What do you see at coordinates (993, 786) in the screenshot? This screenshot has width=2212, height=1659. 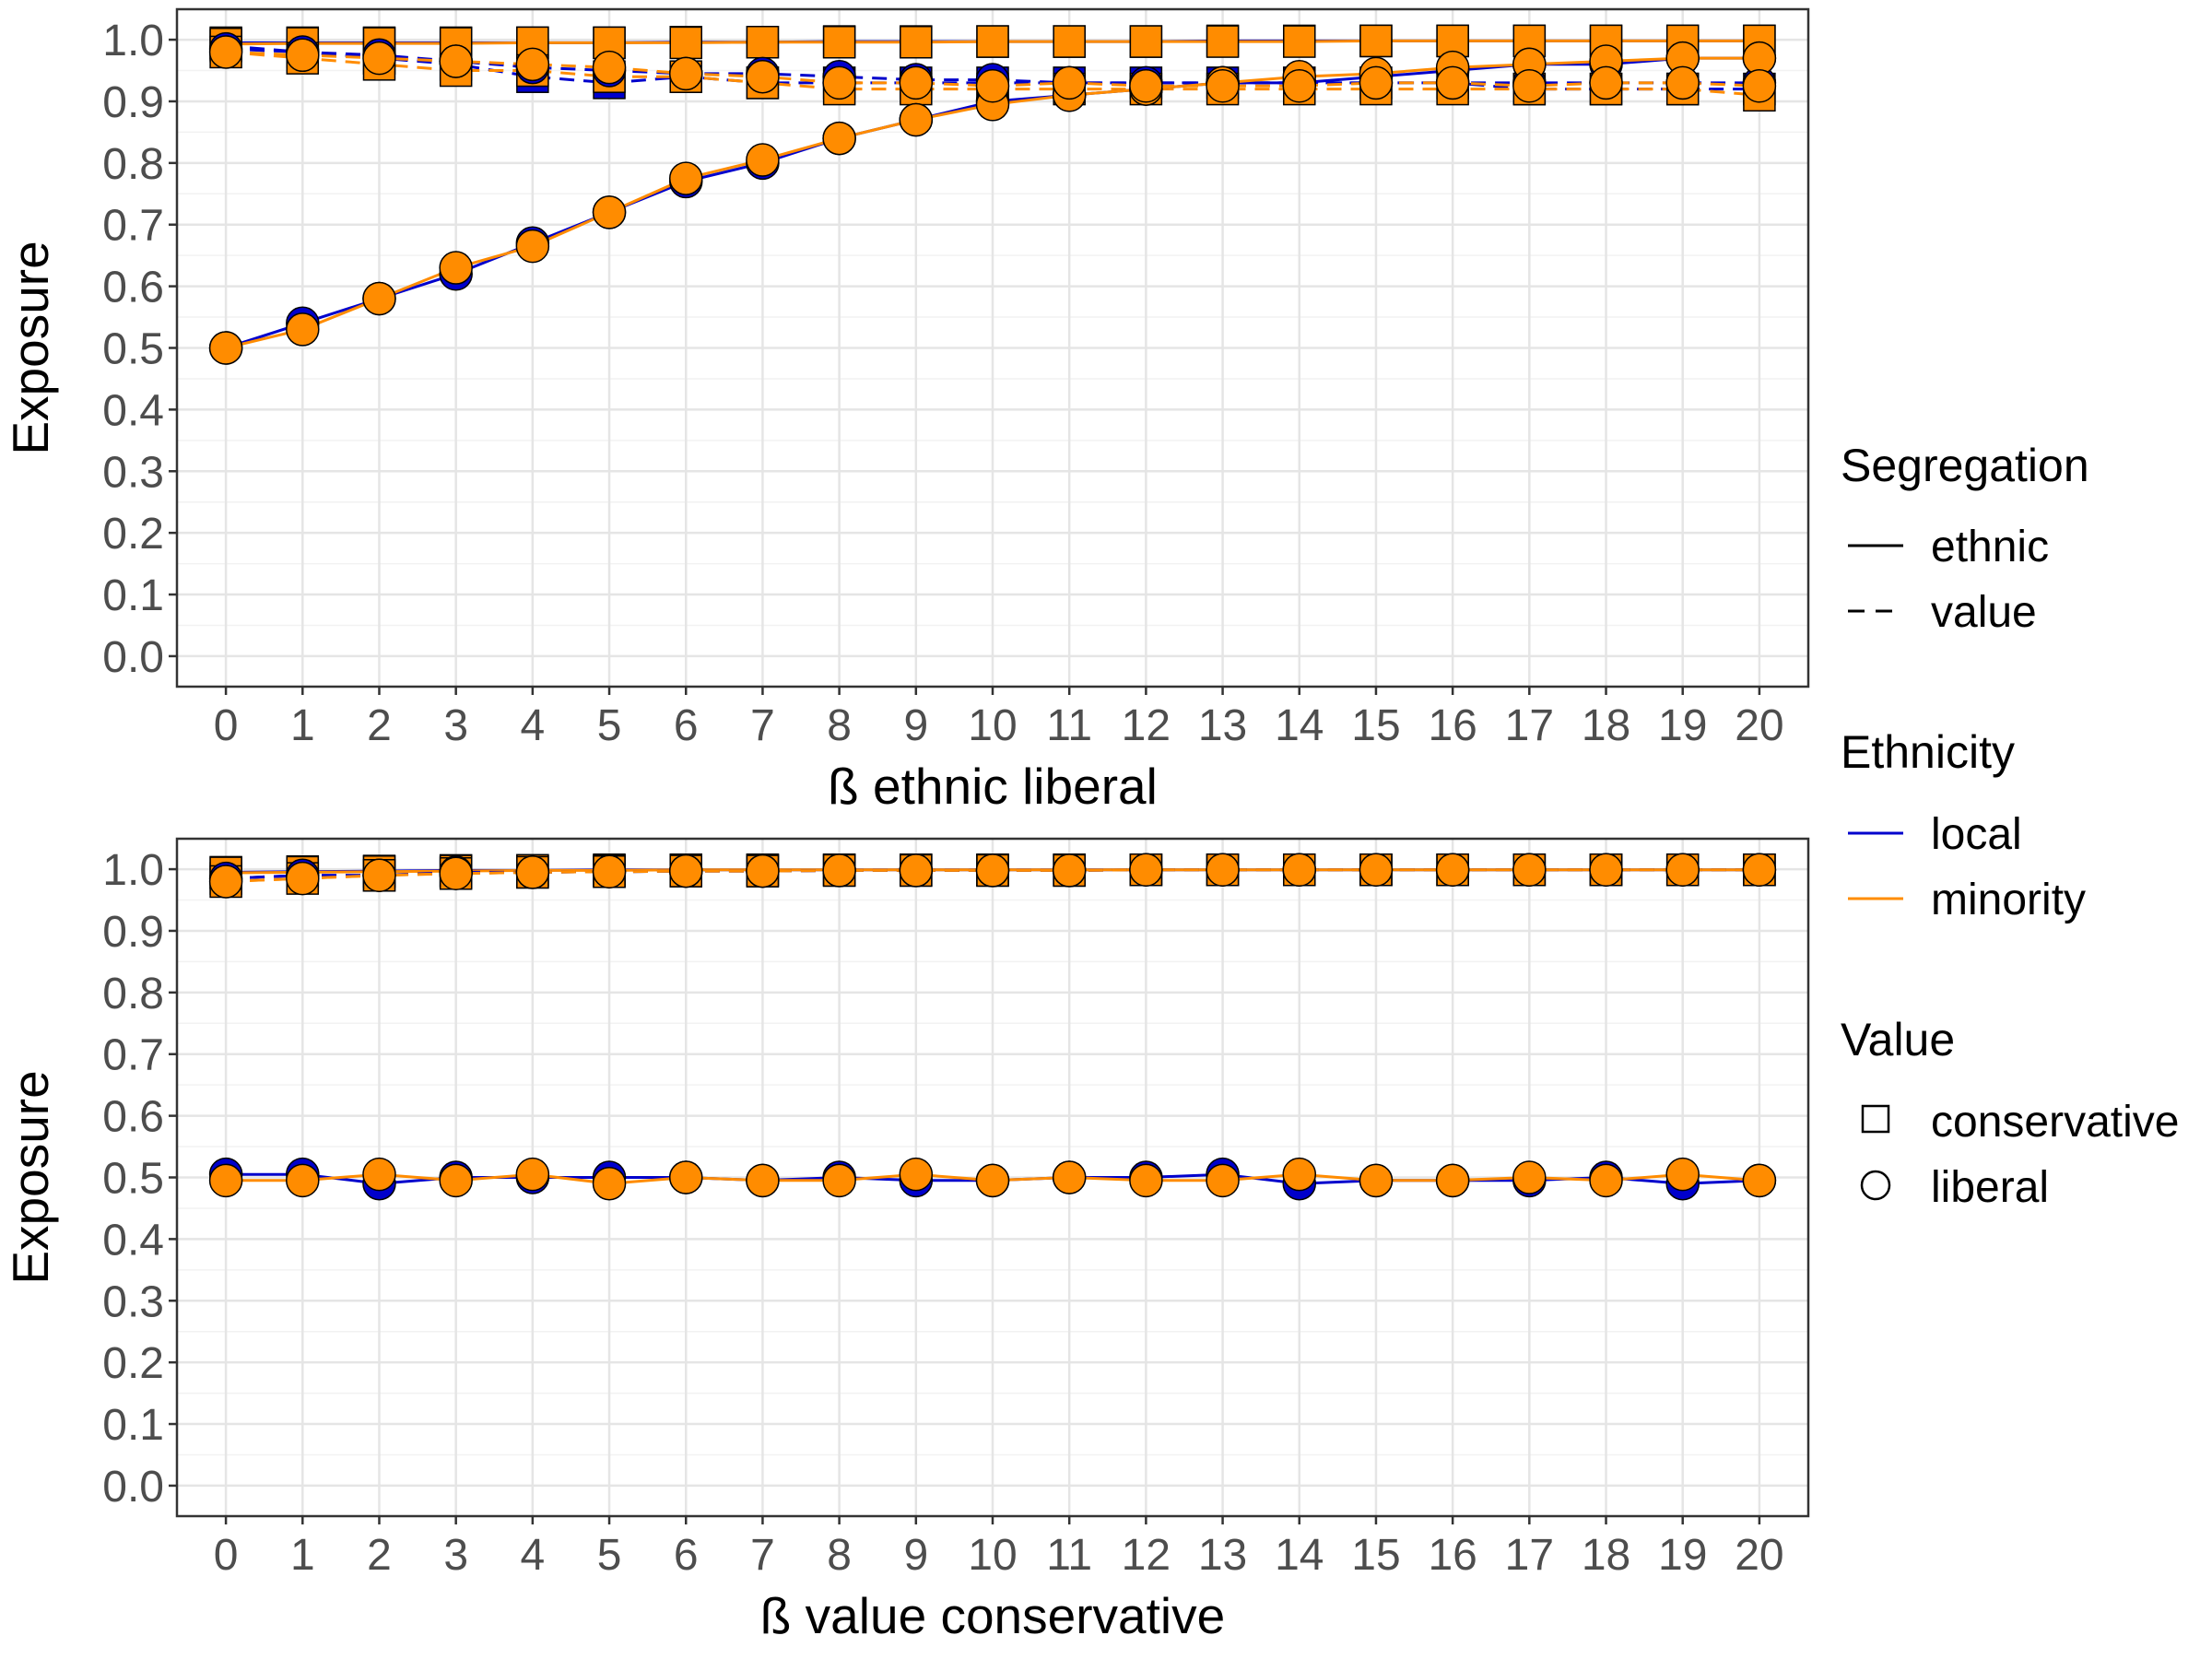 I see `x-axis-title-top: ß ethnic liberal` at bounding box center [993, 786].